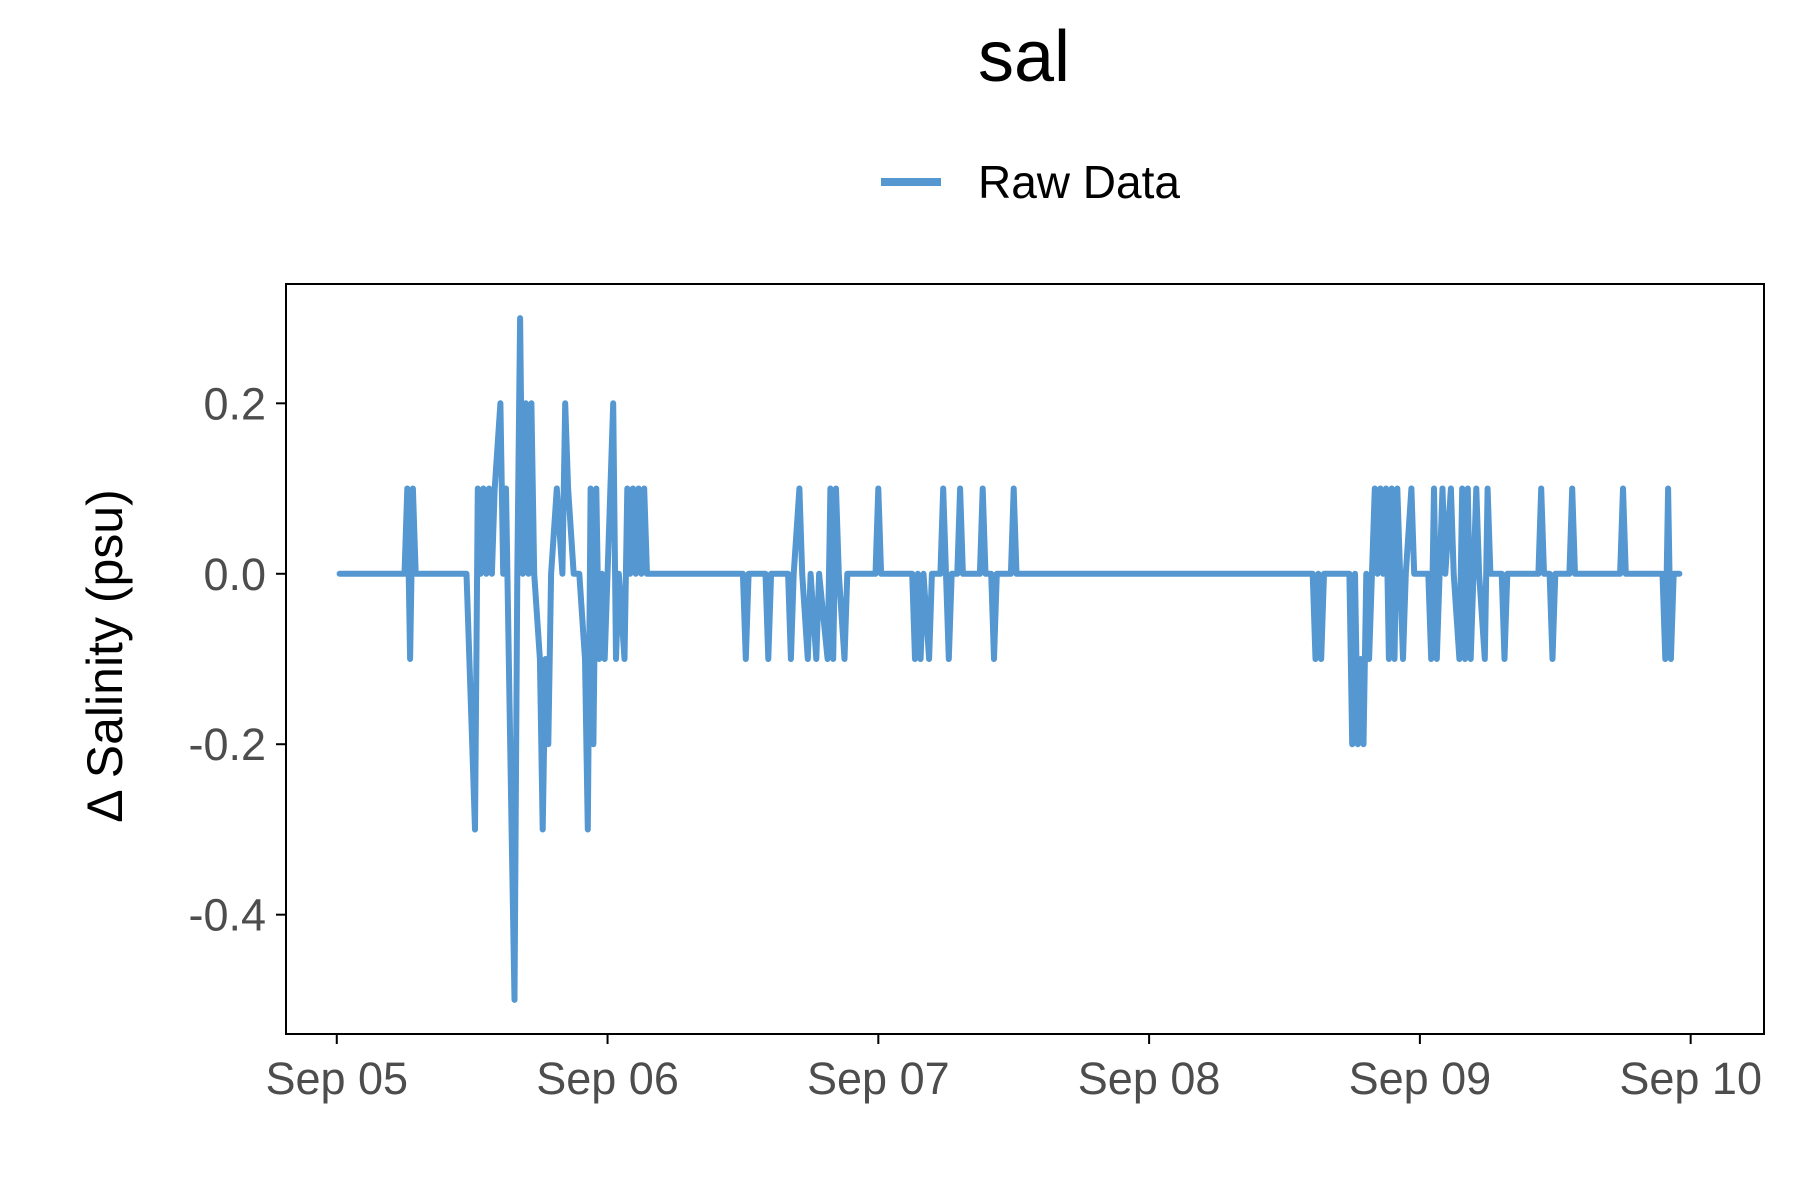 The image size is (1800, 1200). What do you see at coordinates (1013, 1069) in the screenshot?
I see `x-axis: Sep 05 Sep 06 Sep 07 Sep 08 Sep 09 Sep 10` at bounding box center [1013, 1069].